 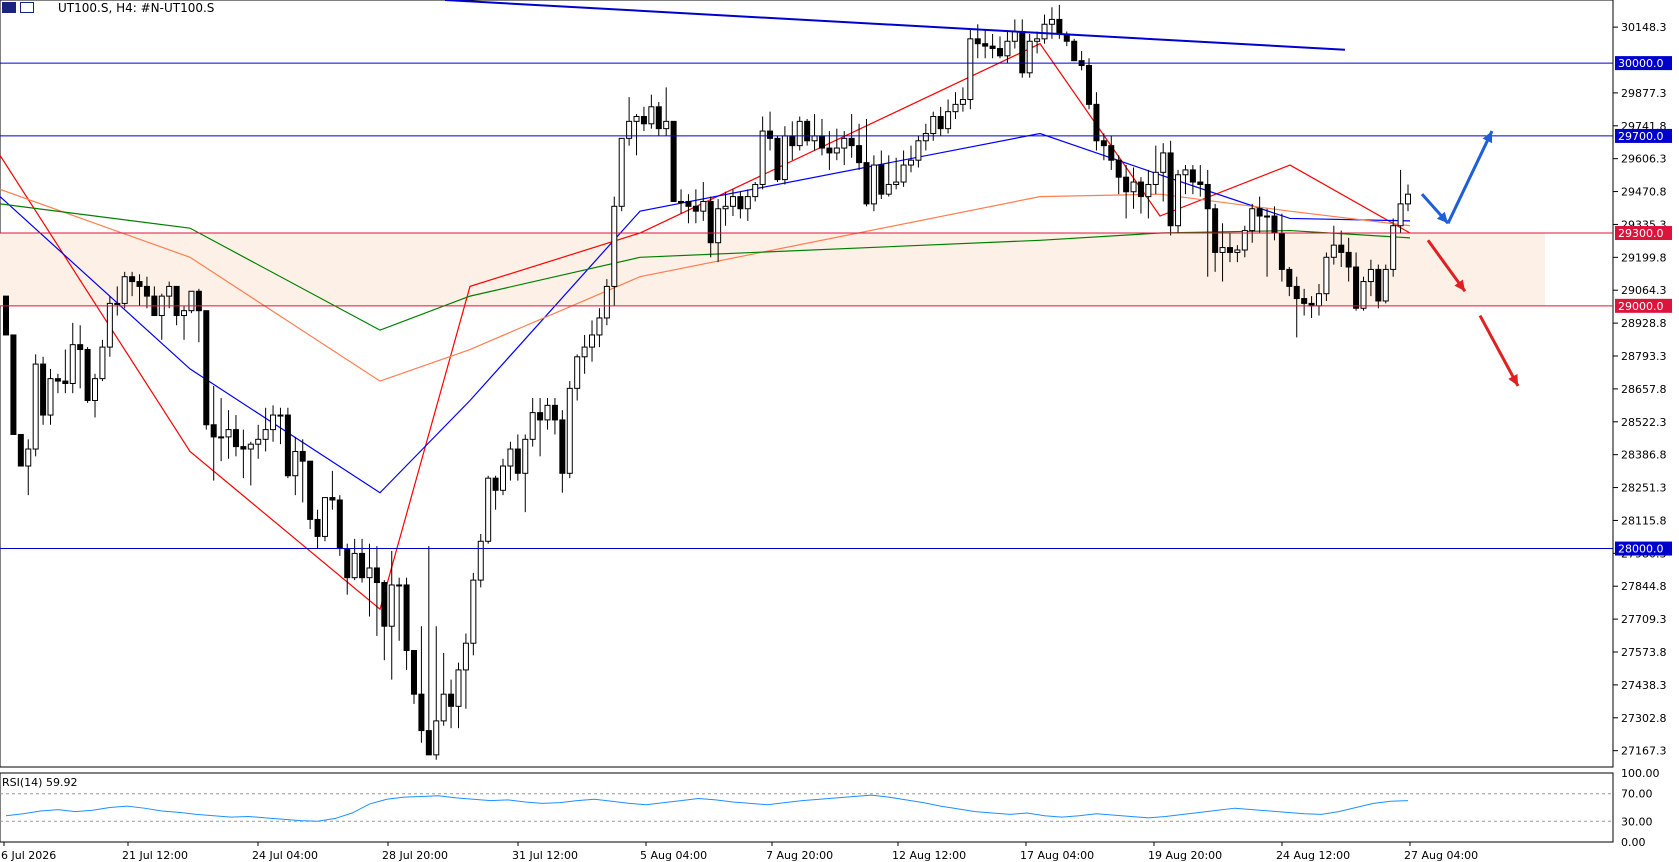 I want to click on y-tick-label: 27438.3, so click(x=1644, y=685).